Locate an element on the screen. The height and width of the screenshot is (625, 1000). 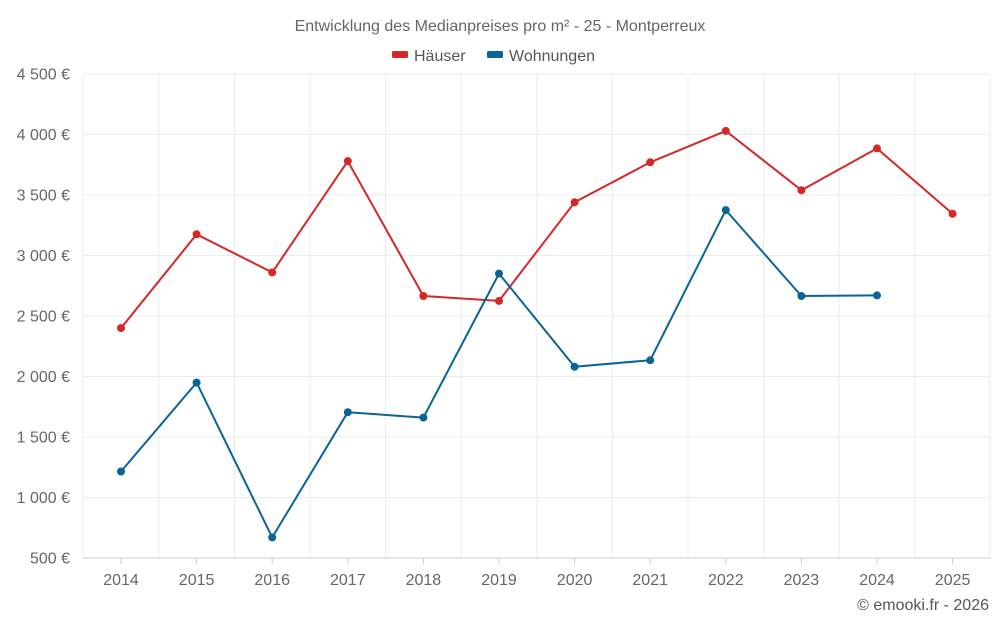
legend: Häuser Wohnungen is located at coordinates (493, 56).